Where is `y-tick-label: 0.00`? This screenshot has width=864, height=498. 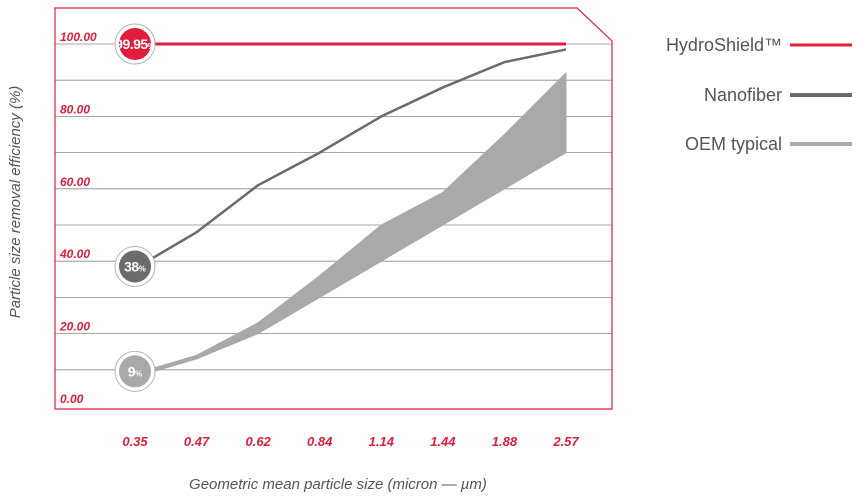 y-tick-label: 0.00 is located at coordinates (72, 399).